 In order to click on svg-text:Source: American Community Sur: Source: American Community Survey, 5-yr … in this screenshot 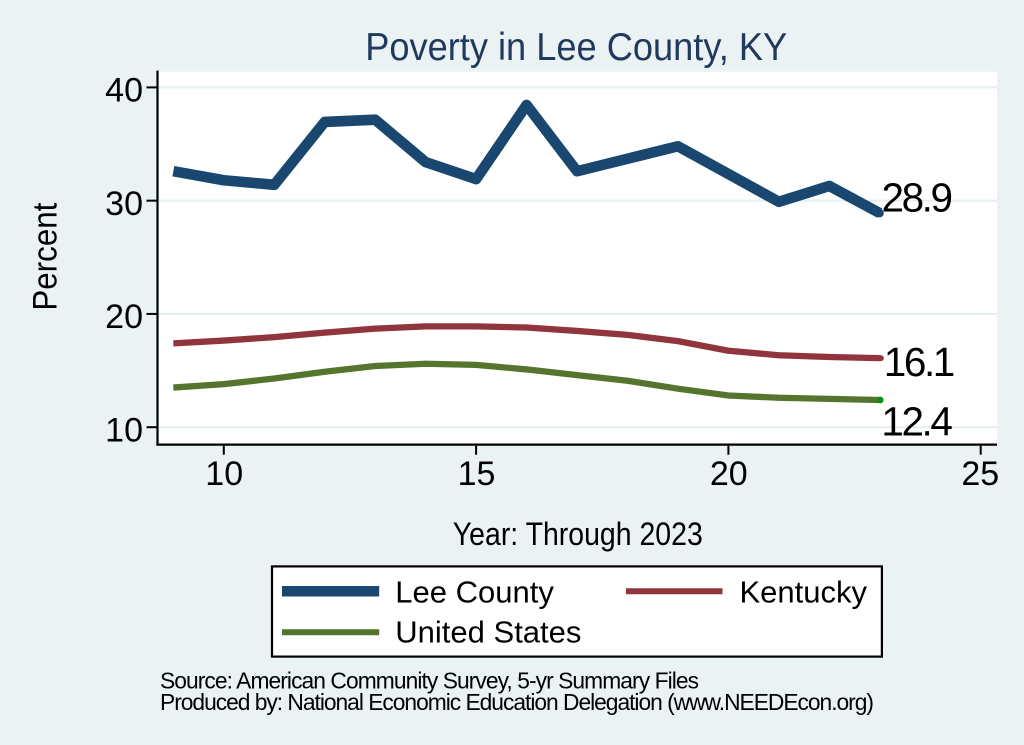, I will do `click(429, 680)`.